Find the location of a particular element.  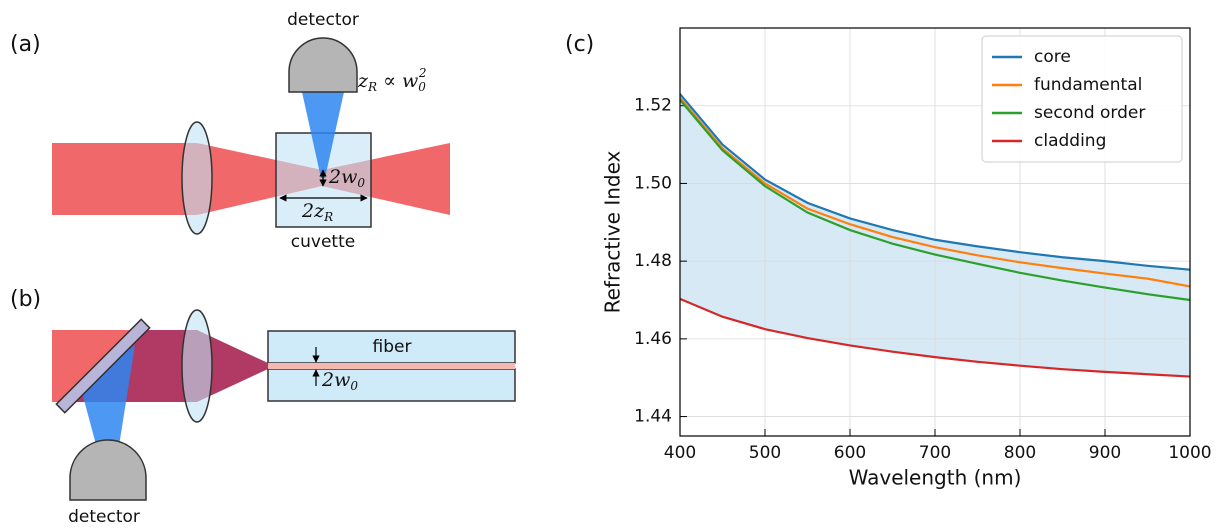

fiber-core is located at coordinates (391, 366).